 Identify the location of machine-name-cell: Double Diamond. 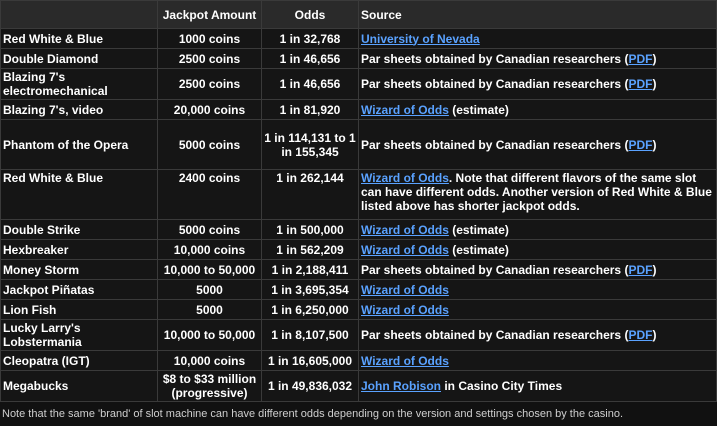
(79, 58).